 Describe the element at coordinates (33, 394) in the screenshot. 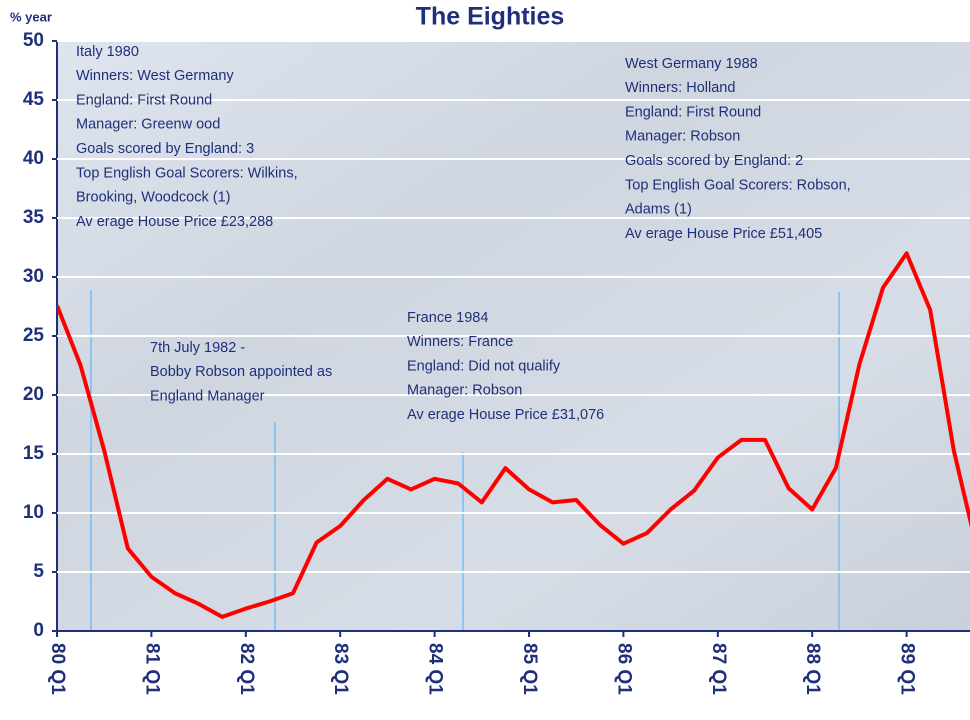

I see `y-tick-label: 20` at that location.